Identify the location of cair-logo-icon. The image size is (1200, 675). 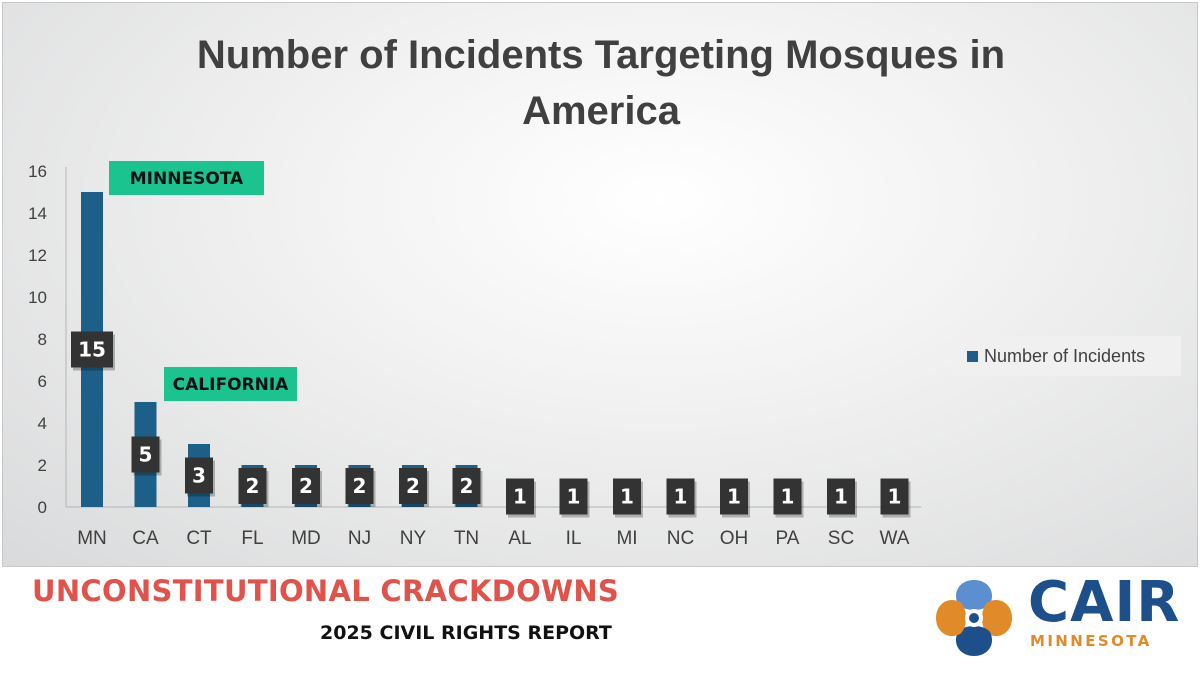
(974, 618).